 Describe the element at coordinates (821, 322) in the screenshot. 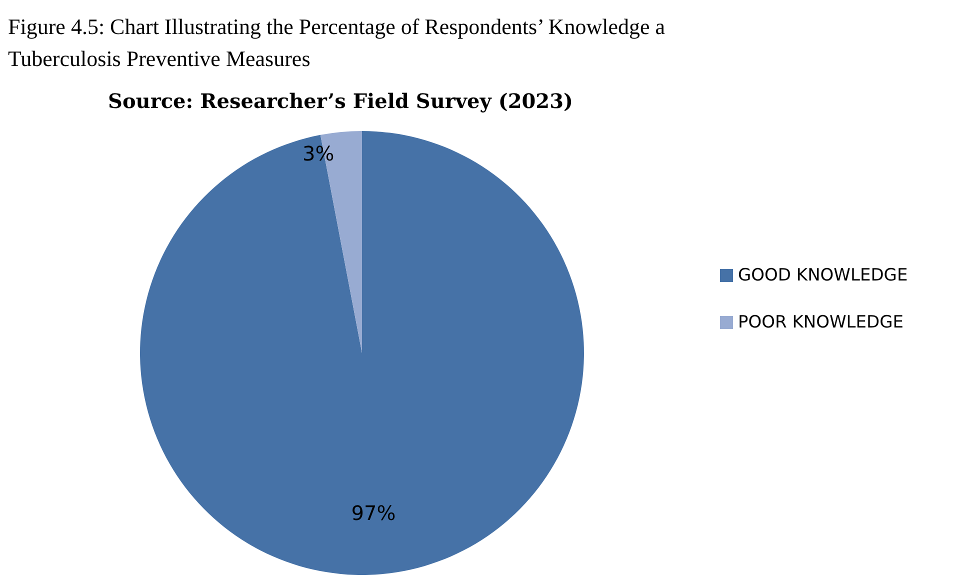

I see `legend-label: POOR KNOWLEDGE` at that location.